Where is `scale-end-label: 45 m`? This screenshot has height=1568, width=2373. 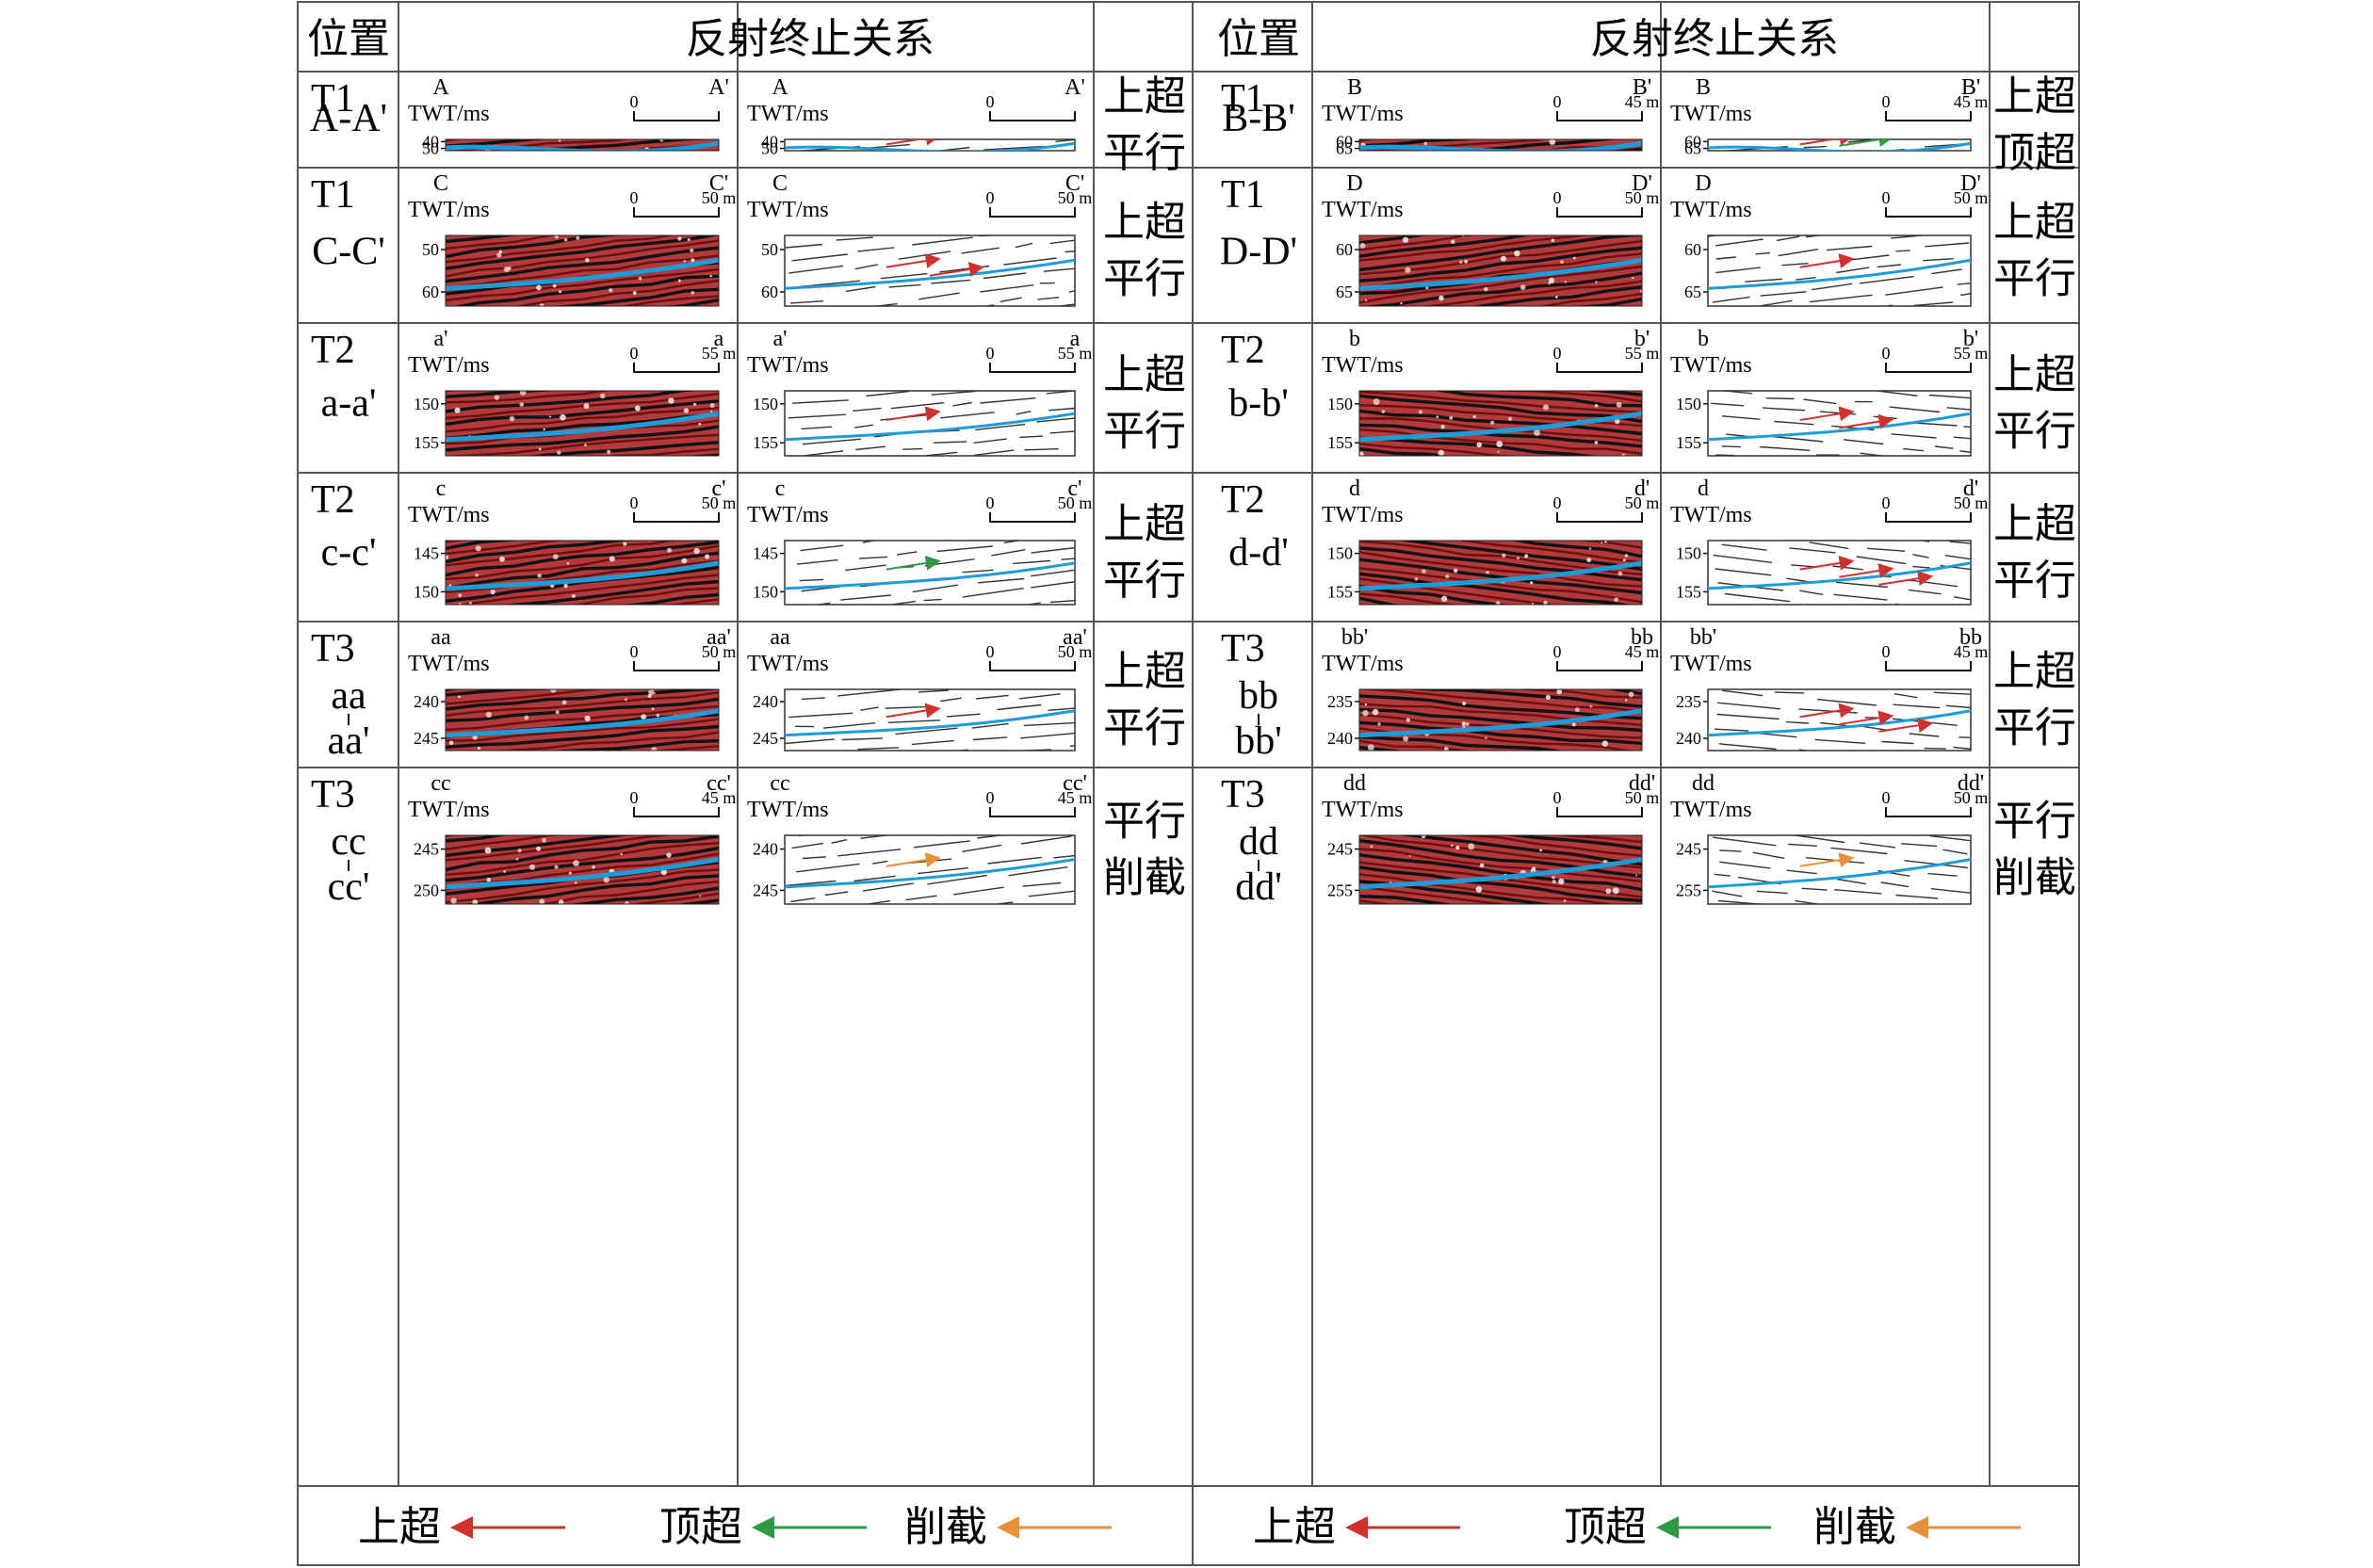
scale-end-label: 45 m is located at coordinates (1972, 101).